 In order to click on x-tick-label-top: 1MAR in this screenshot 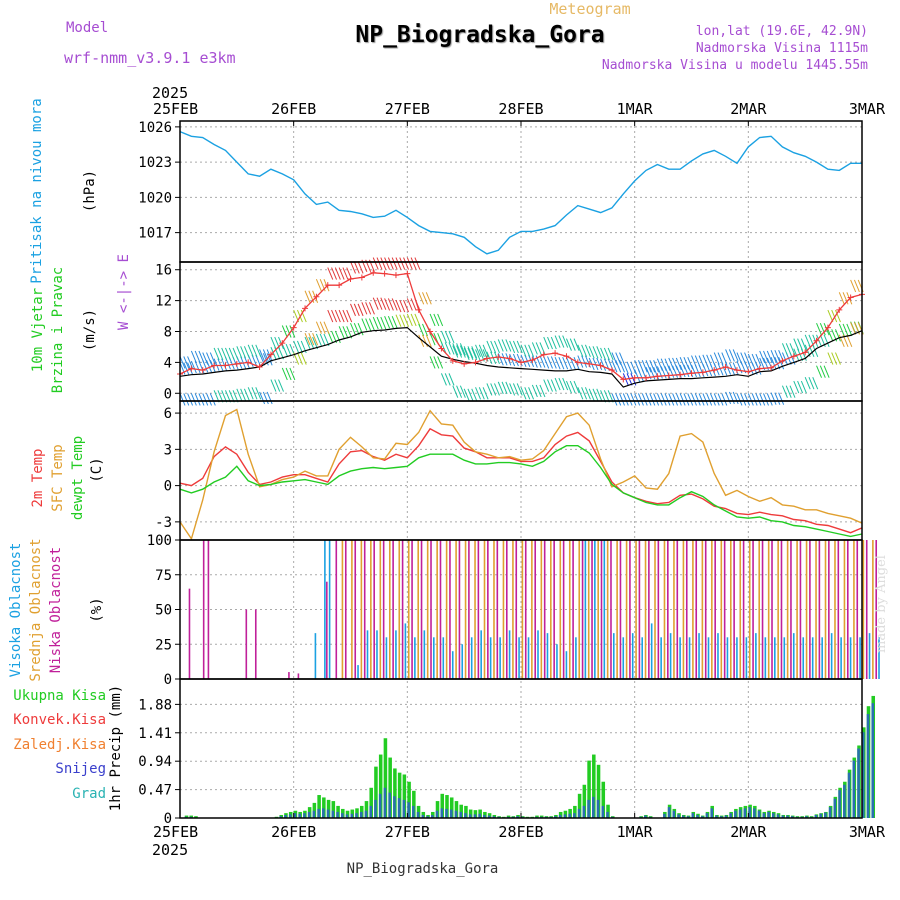, I will do `click(635, 109)`.